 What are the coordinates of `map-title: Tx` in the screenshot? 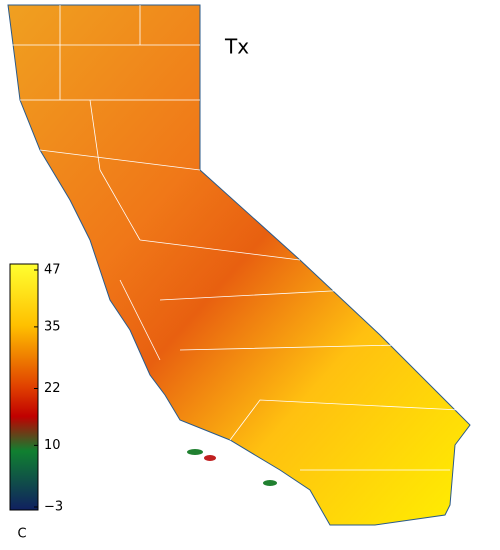 It's located at (236, 47).